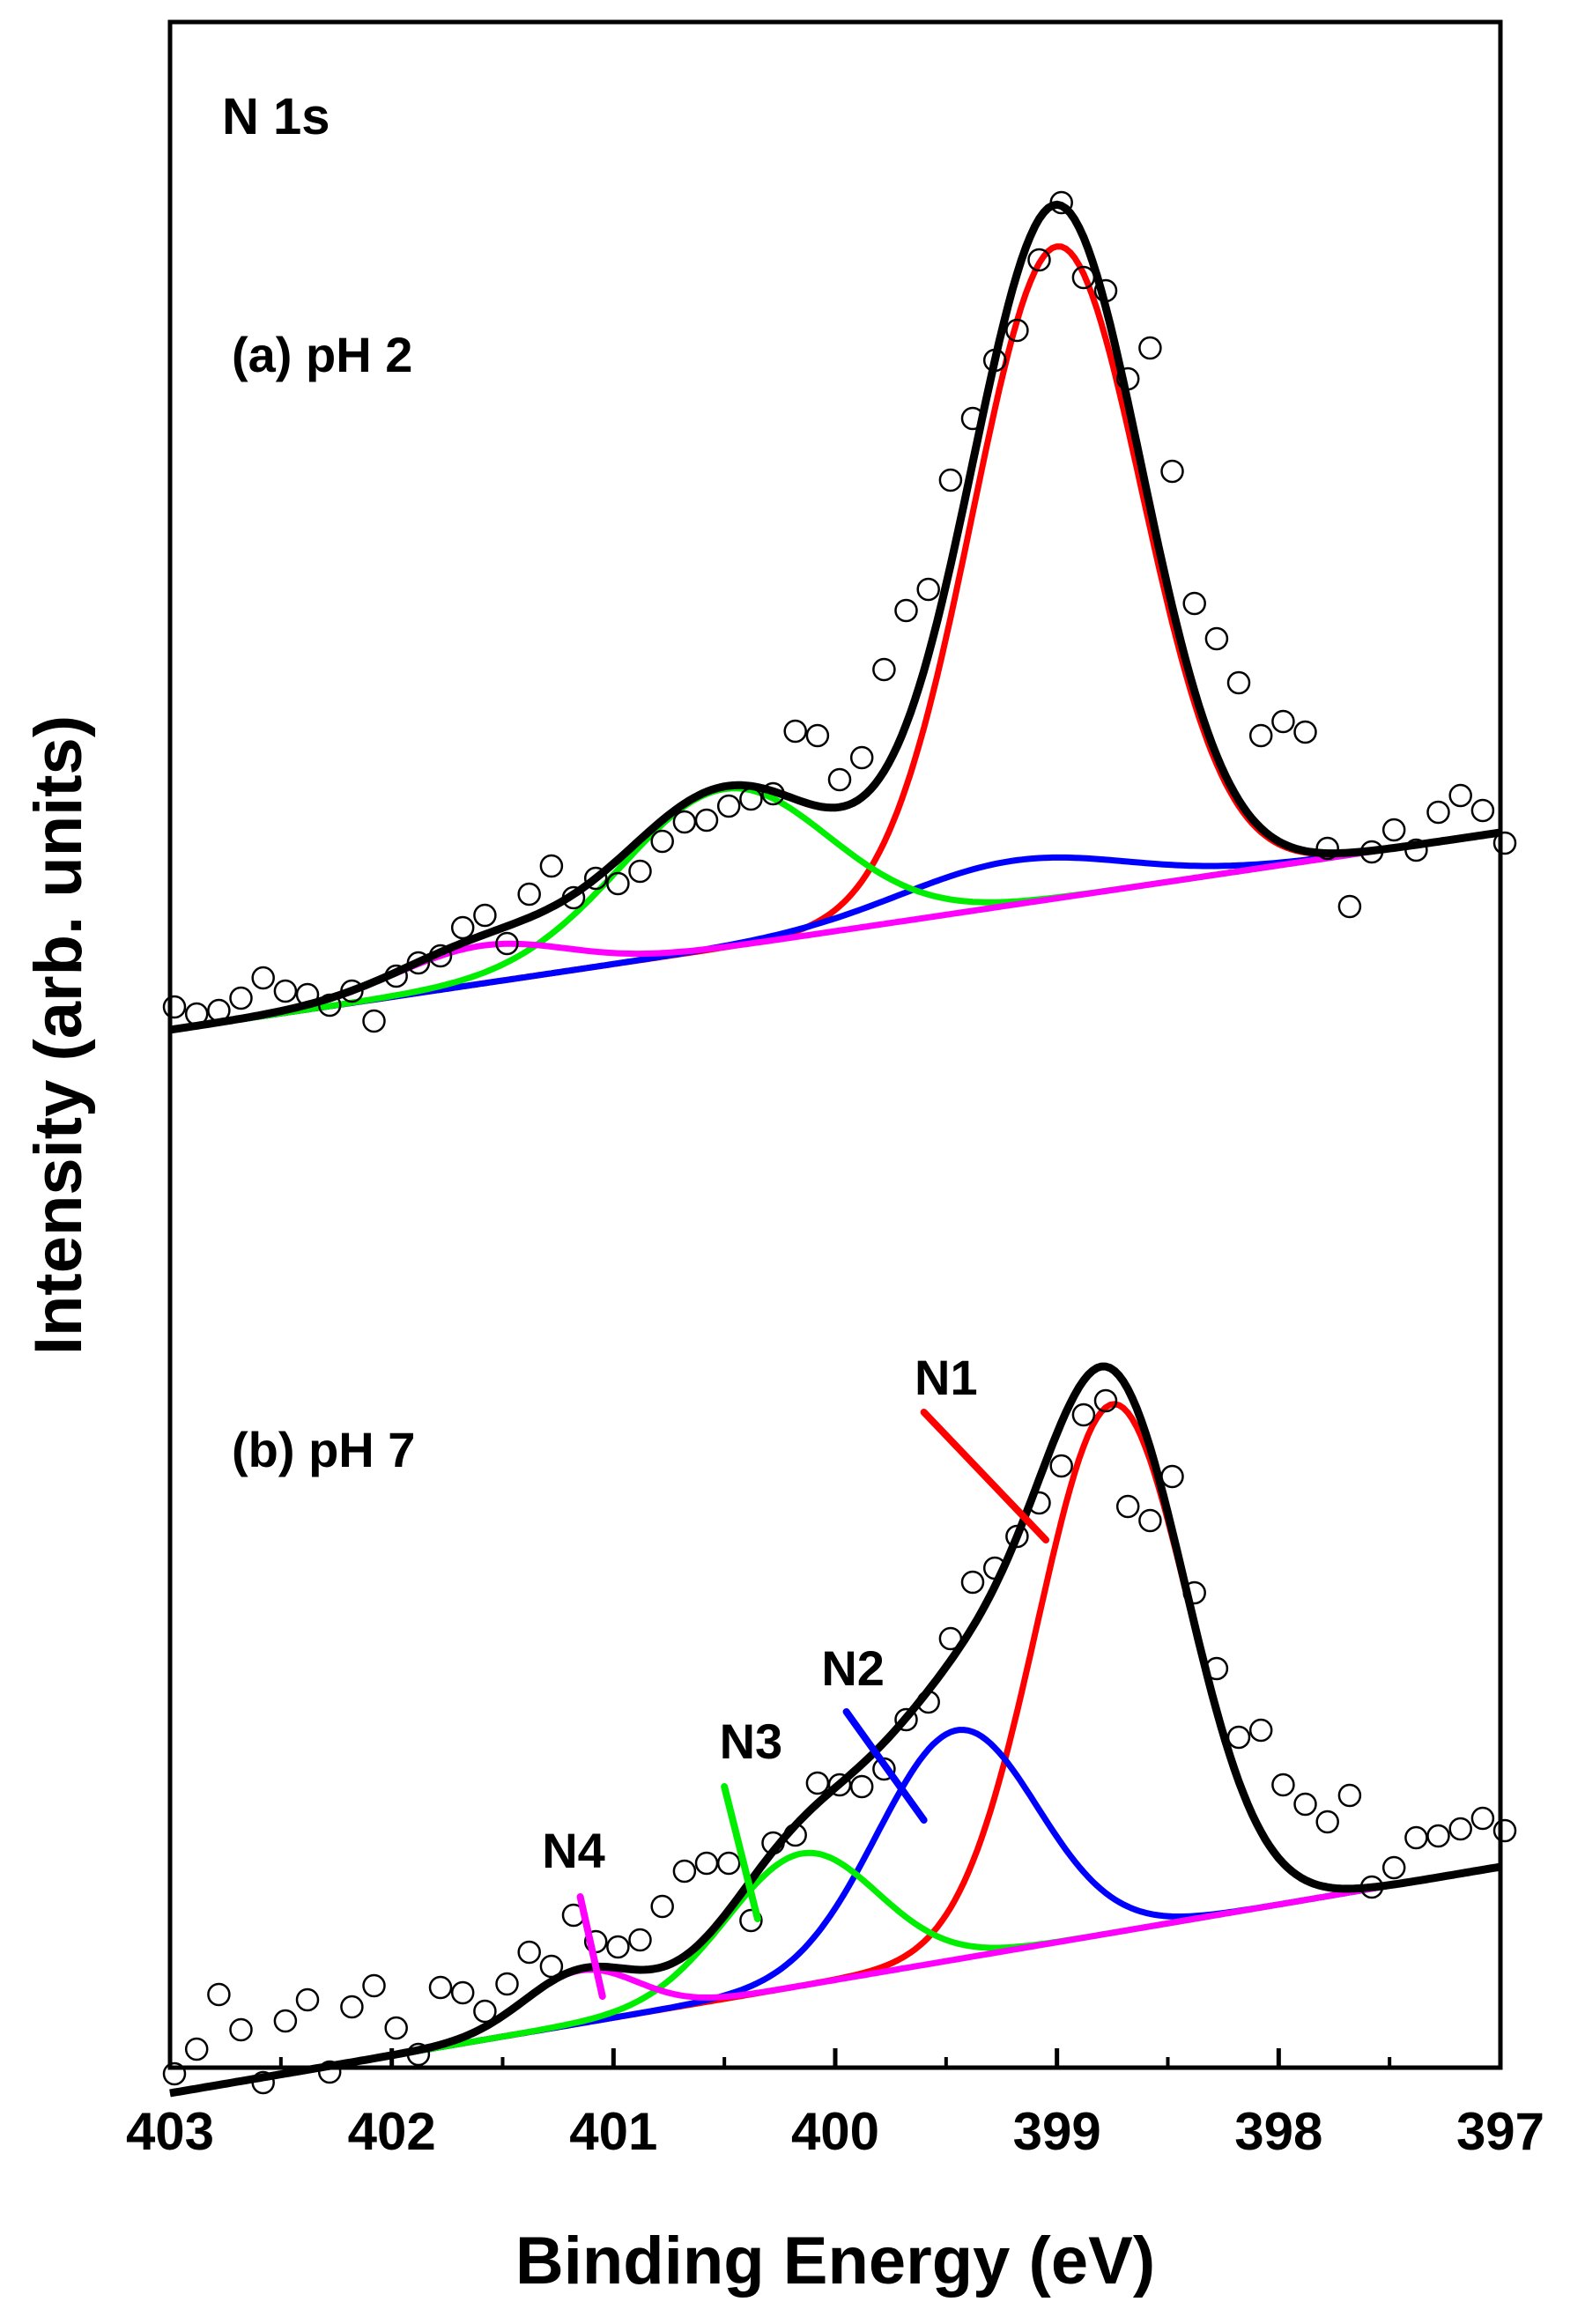 The width and height of the screenshot is (1585, 2324). I want to click on element-label: N 1s, so click(276, 116).